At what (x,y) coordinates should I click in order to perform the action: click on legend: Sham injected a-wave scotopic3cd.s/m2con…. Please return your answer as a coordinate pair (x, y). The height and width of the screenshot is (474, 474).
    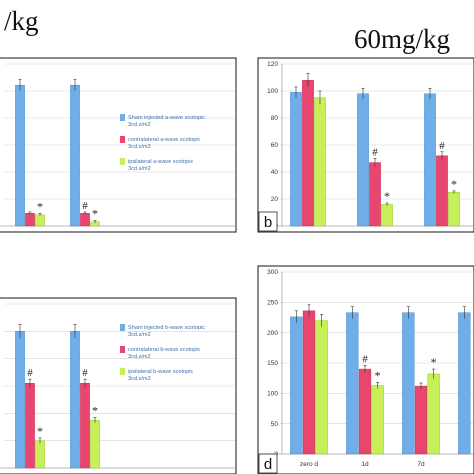
    Looking at the image, I should click on (162, 143).